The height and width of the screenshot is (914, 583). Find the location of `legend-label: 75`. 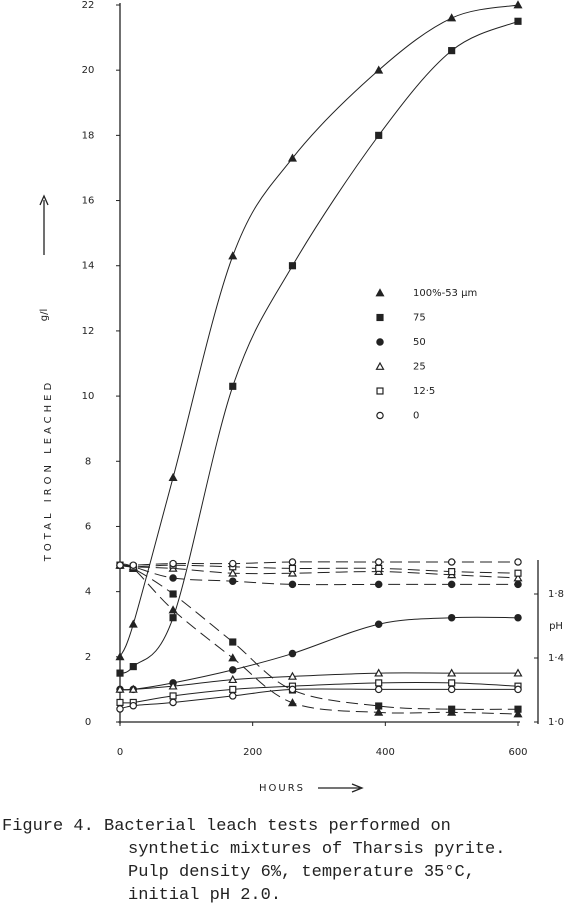

legend-label: 75 is located at coordinates (419, 318).